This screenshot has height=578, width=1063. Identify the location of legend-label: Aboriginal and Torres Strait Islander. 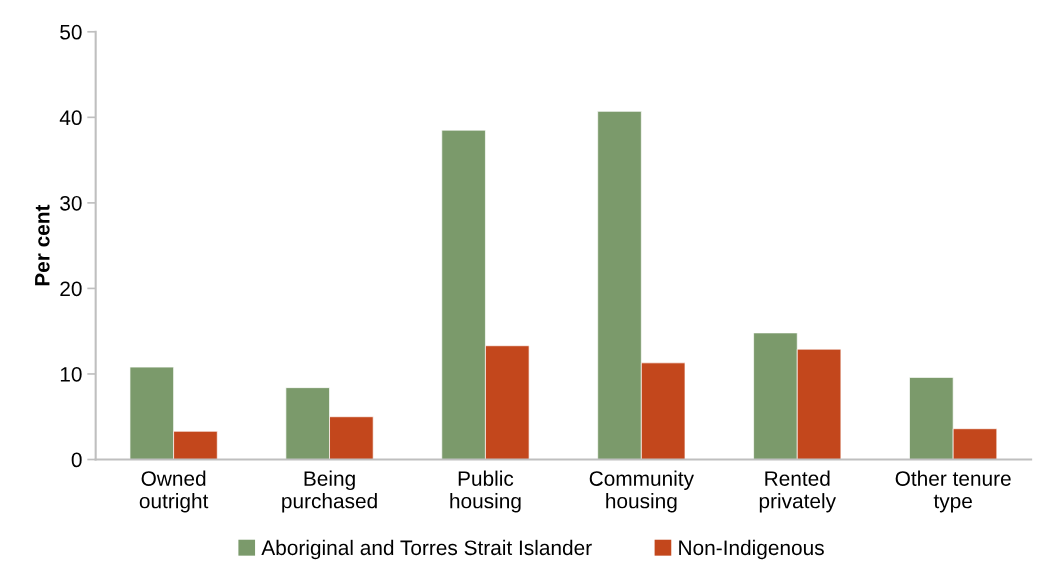
(426, 549).